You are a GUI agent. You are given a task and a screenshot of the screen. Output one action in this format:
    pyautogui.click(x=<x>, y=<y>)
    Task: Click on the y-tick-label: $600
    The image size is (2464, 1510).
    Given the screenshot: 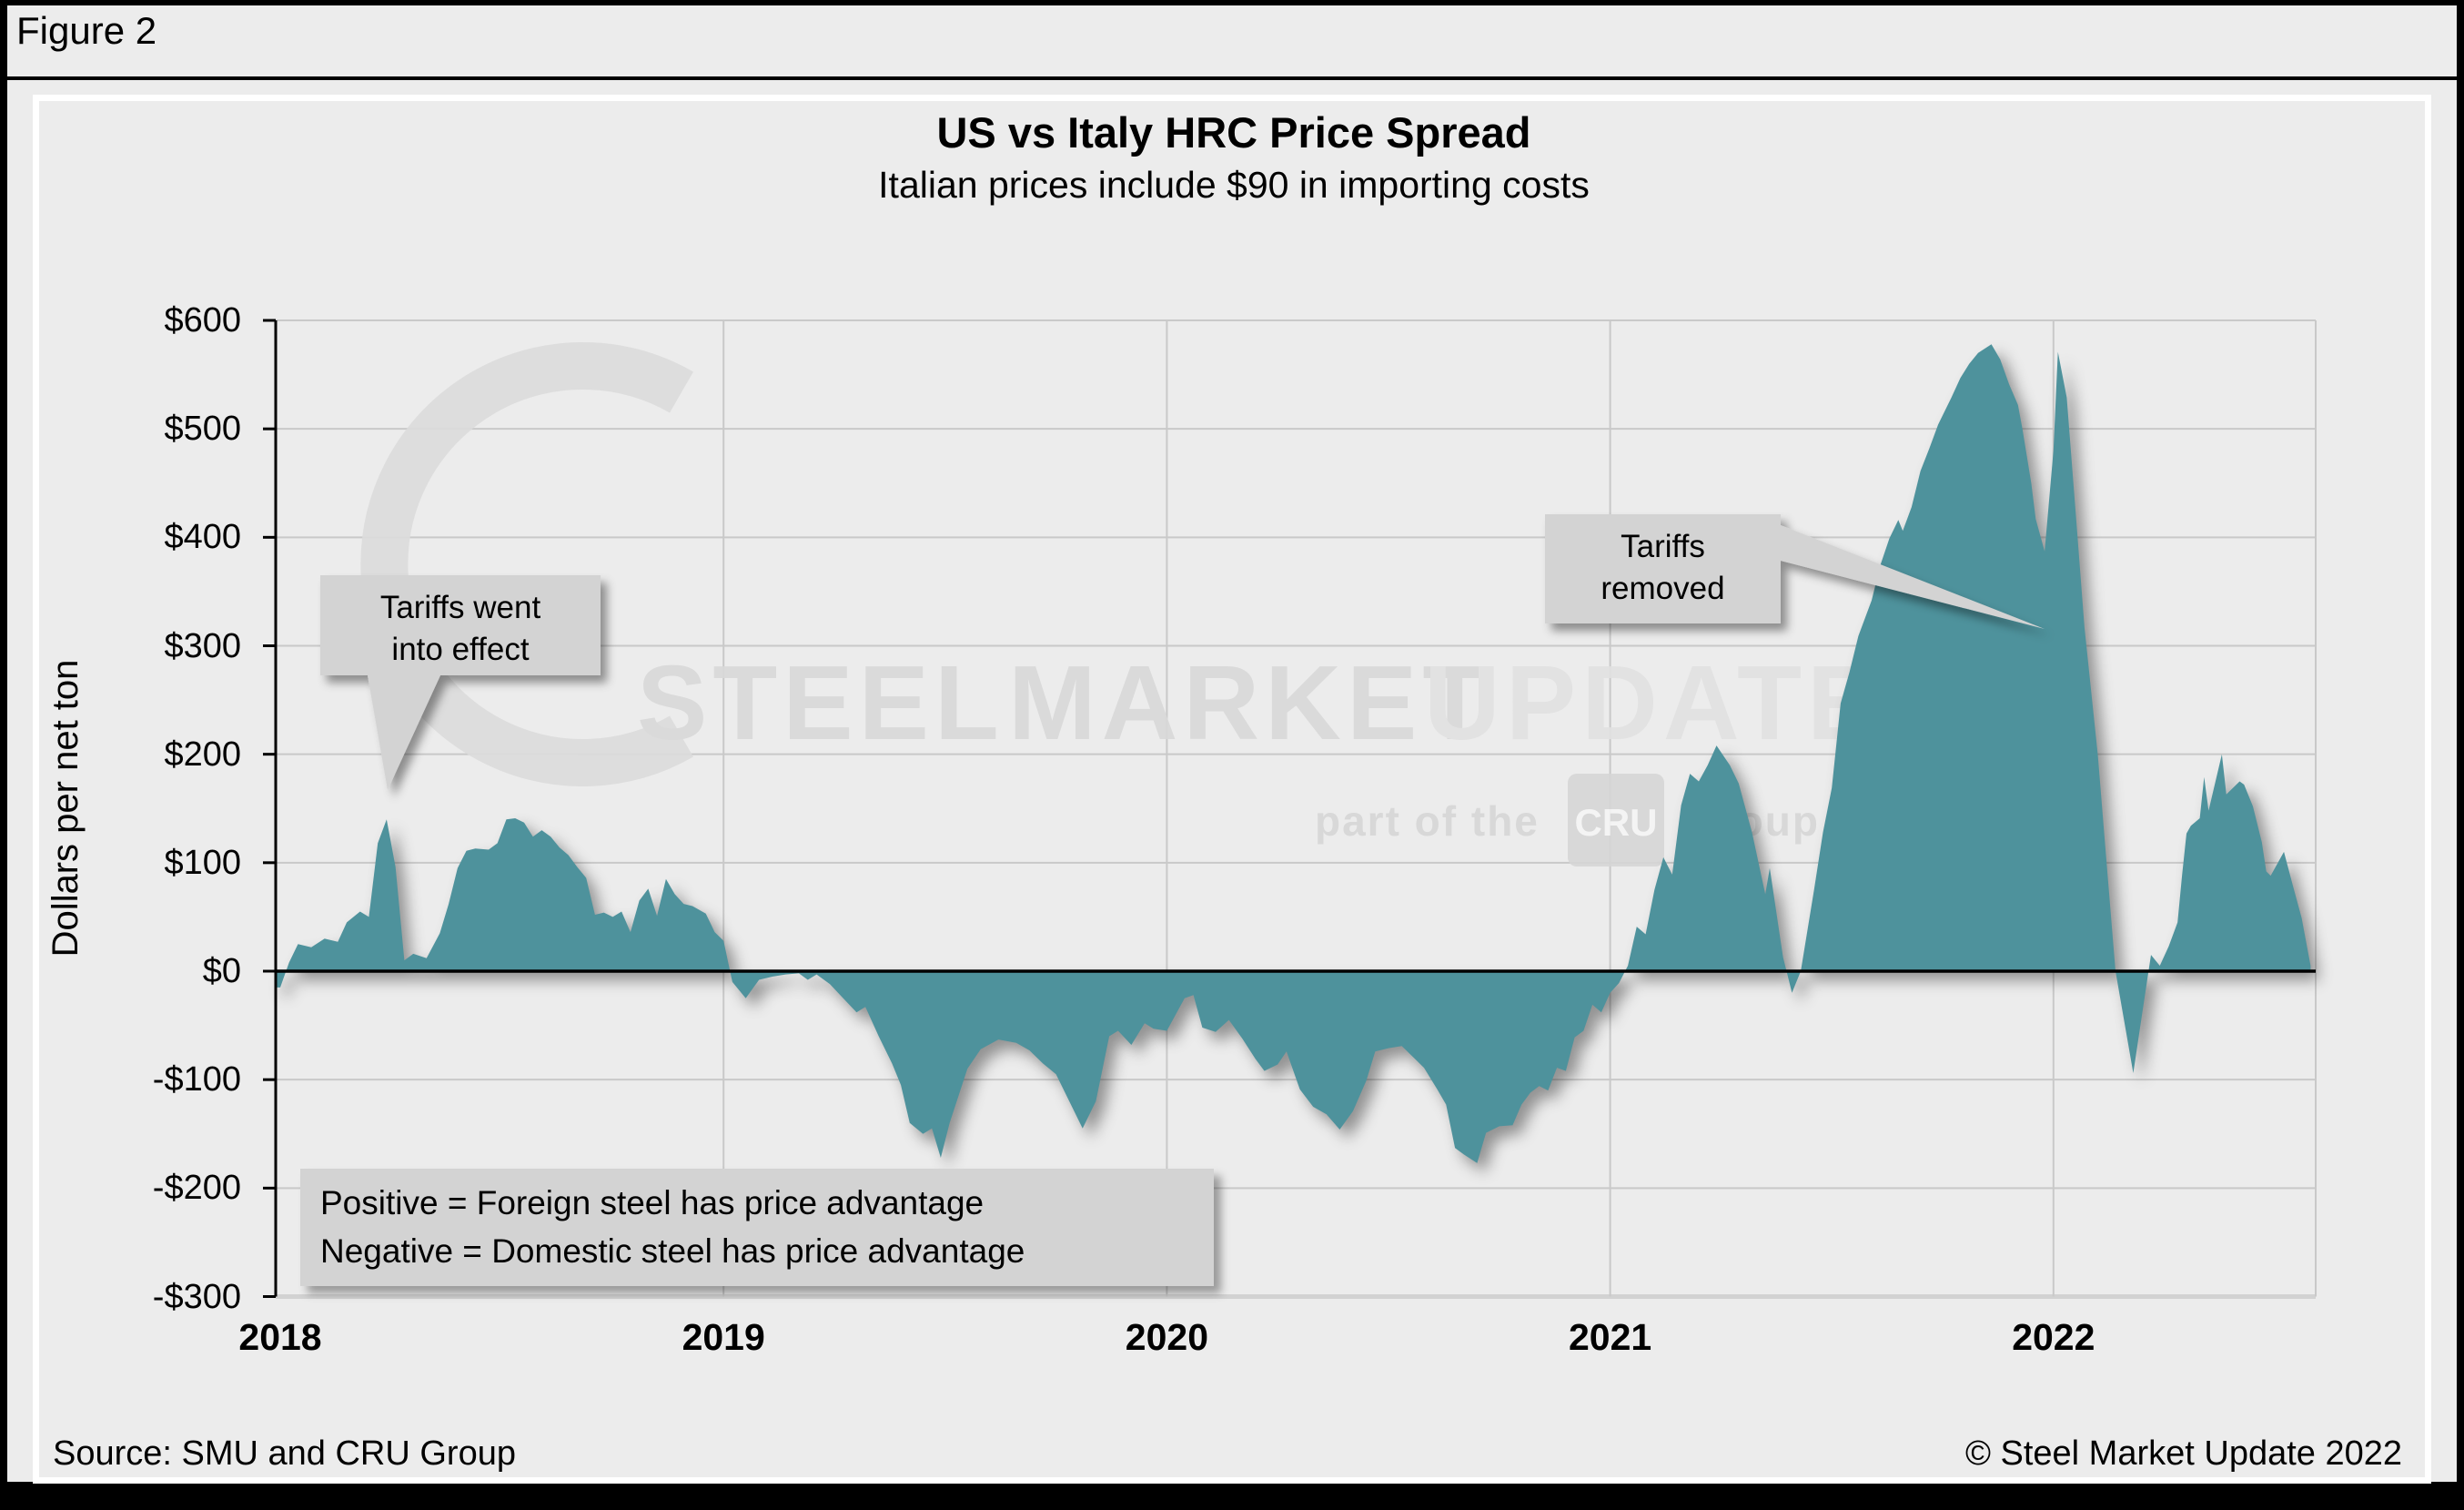 What is the action you would take?
    pyautogui.click(x=202, y=320)
    